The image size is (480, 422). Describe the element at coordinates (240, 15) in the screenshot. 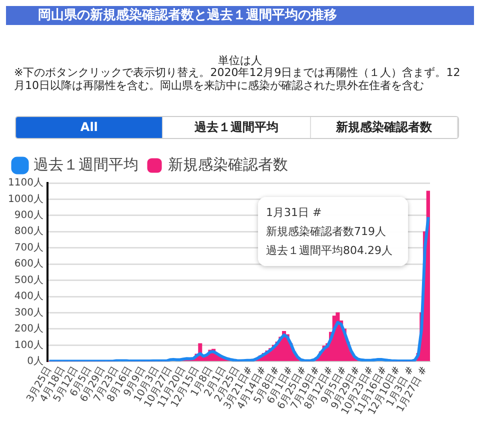

I see `chart-title: 岡山県の新規感染確認者数と過去１週間平均の推移` at that location.